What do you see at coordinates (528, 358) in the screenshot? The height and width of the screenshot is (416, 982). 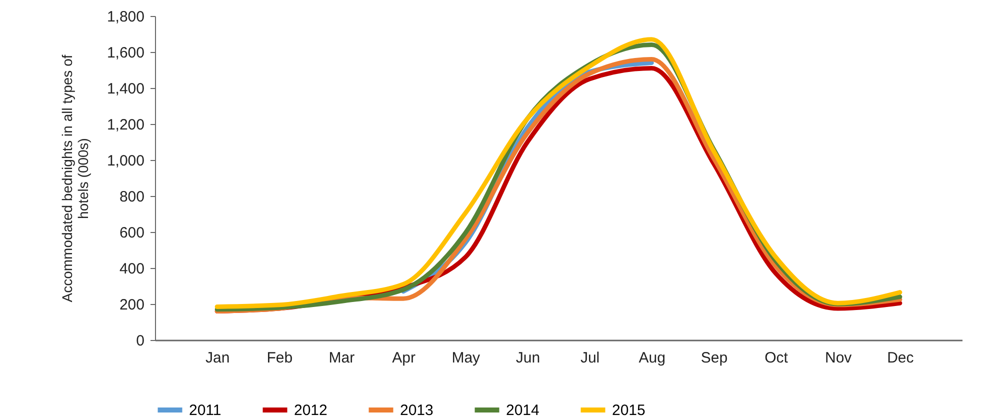 I see `x-tick-label: Jun` at bounding box center [528, 358].